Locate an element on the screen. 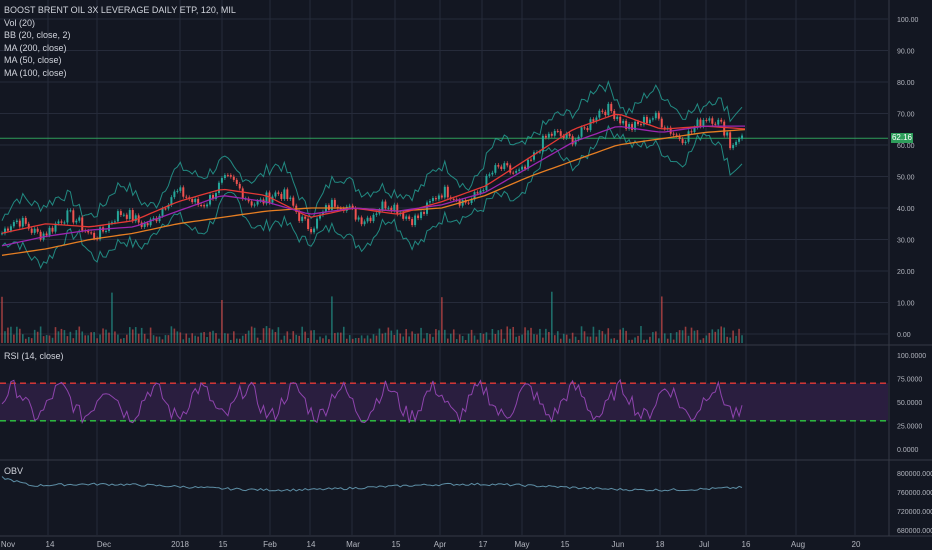  time-axis-label: Jul is located at coordinates (704, 544).